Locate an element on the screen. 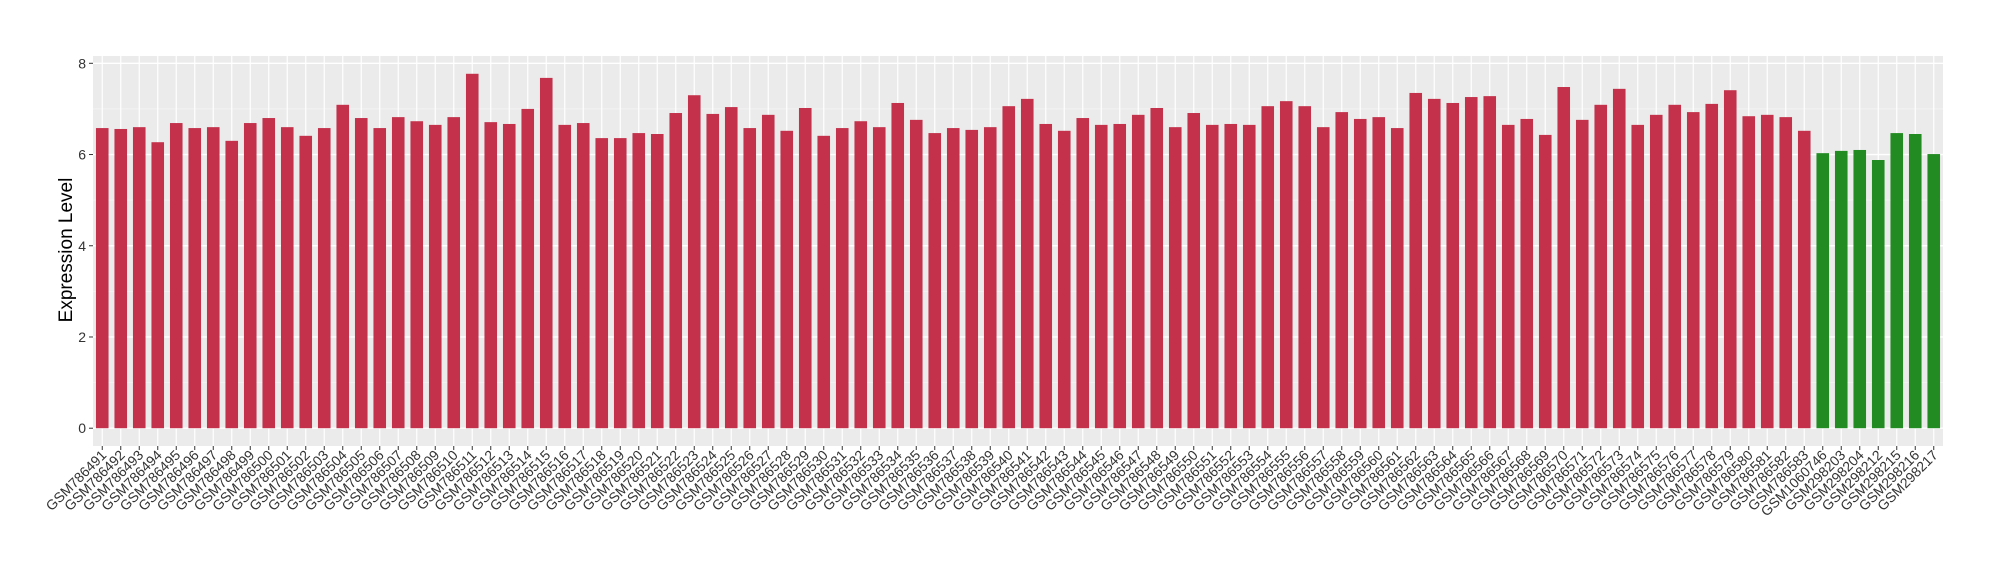 This screenshot has height=580, width=2000. bar-GSM786569 is located at coordinates (1545, 281).